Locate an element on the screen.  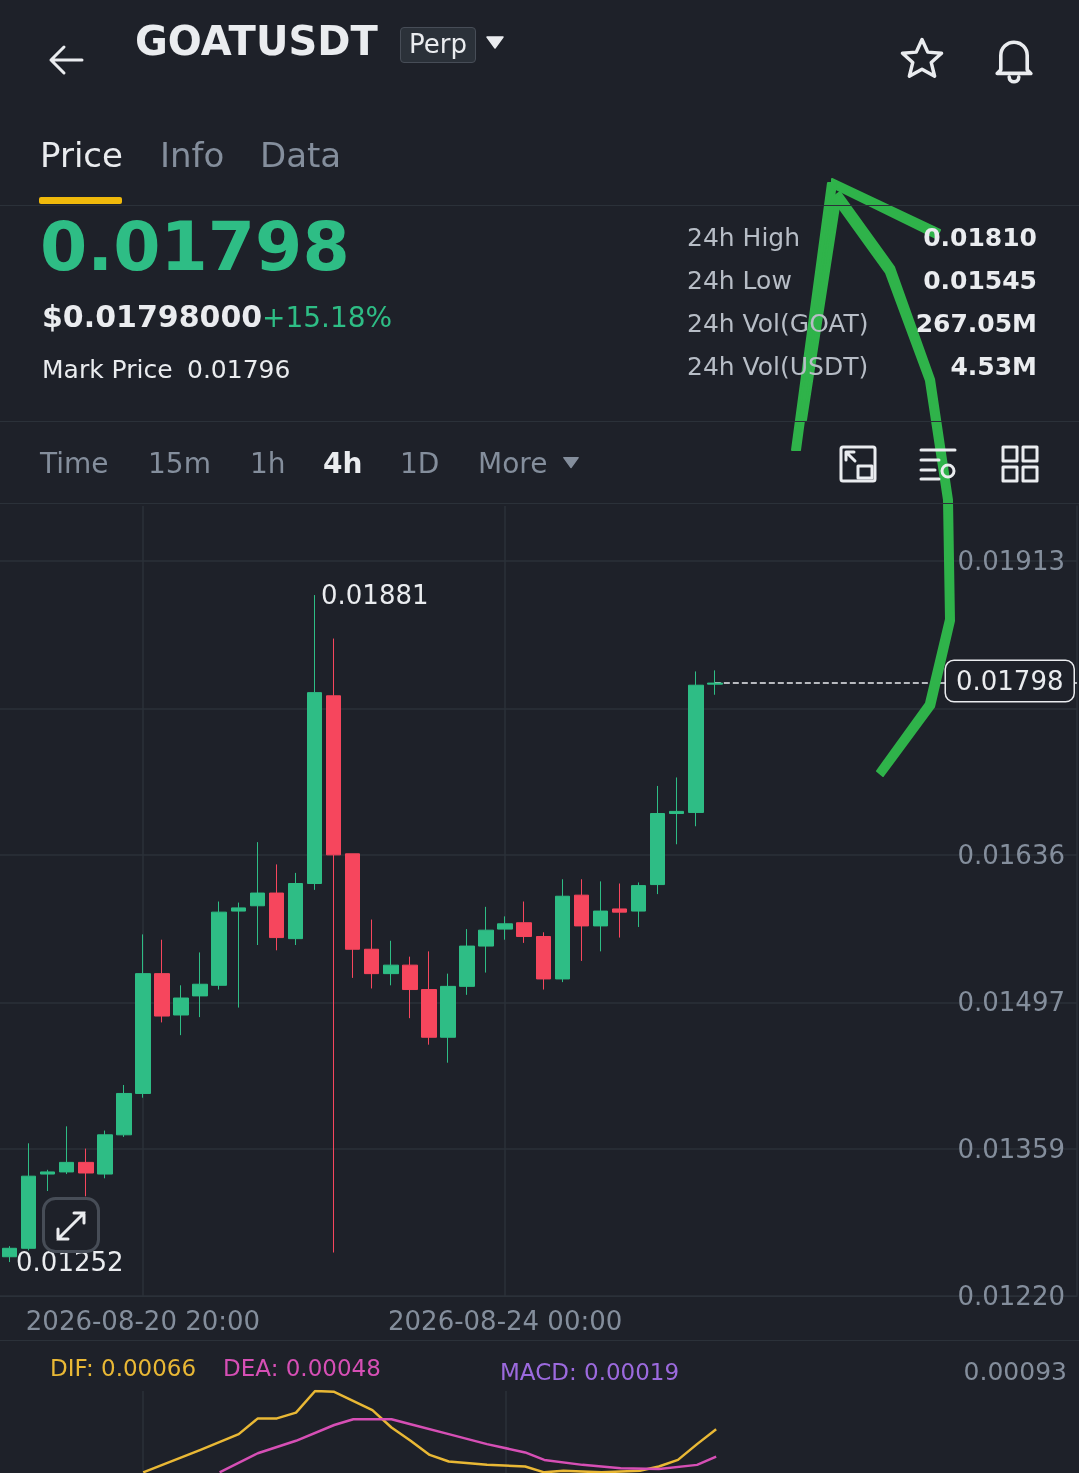
text: $0.01798000 is located at coordinates (152, 317).